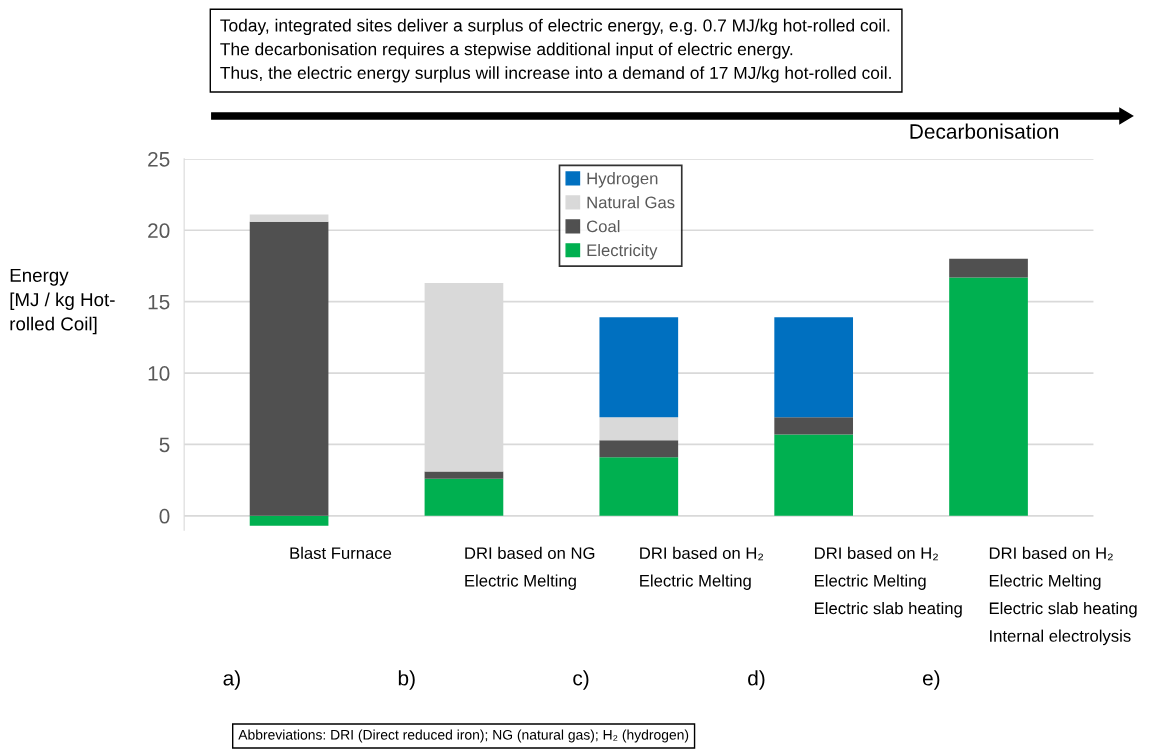  Describe the element at coordinates (631, 202) in the screenshot. I see `legend-label: Natural Gas` at that location.